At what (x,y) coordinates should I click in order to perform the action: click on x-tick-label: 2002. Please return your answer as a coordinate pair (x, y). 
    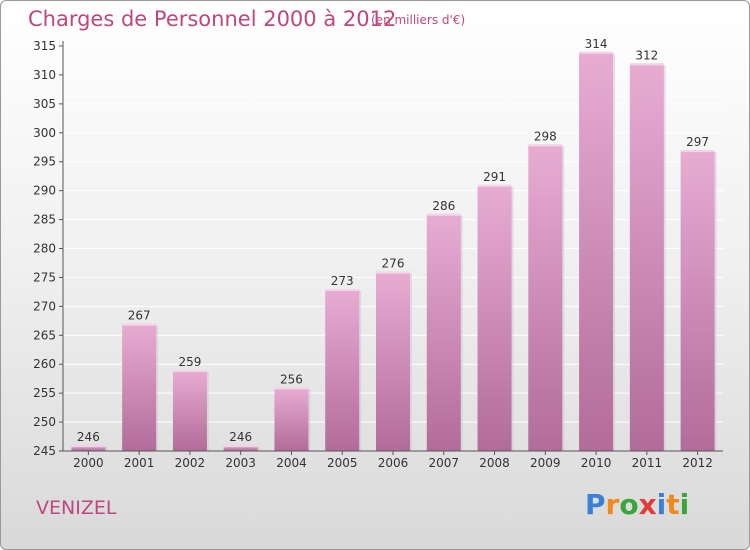
    Looking at the image, I should click on (190, 463).